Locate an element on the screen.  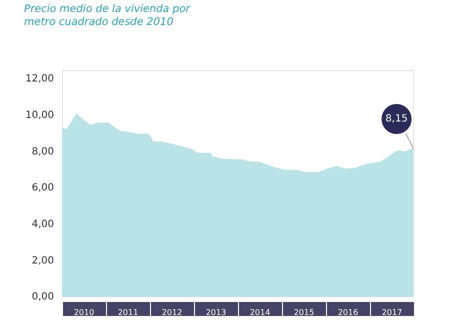
x-tick-label: 2015 is located at coordinates (304, 312).